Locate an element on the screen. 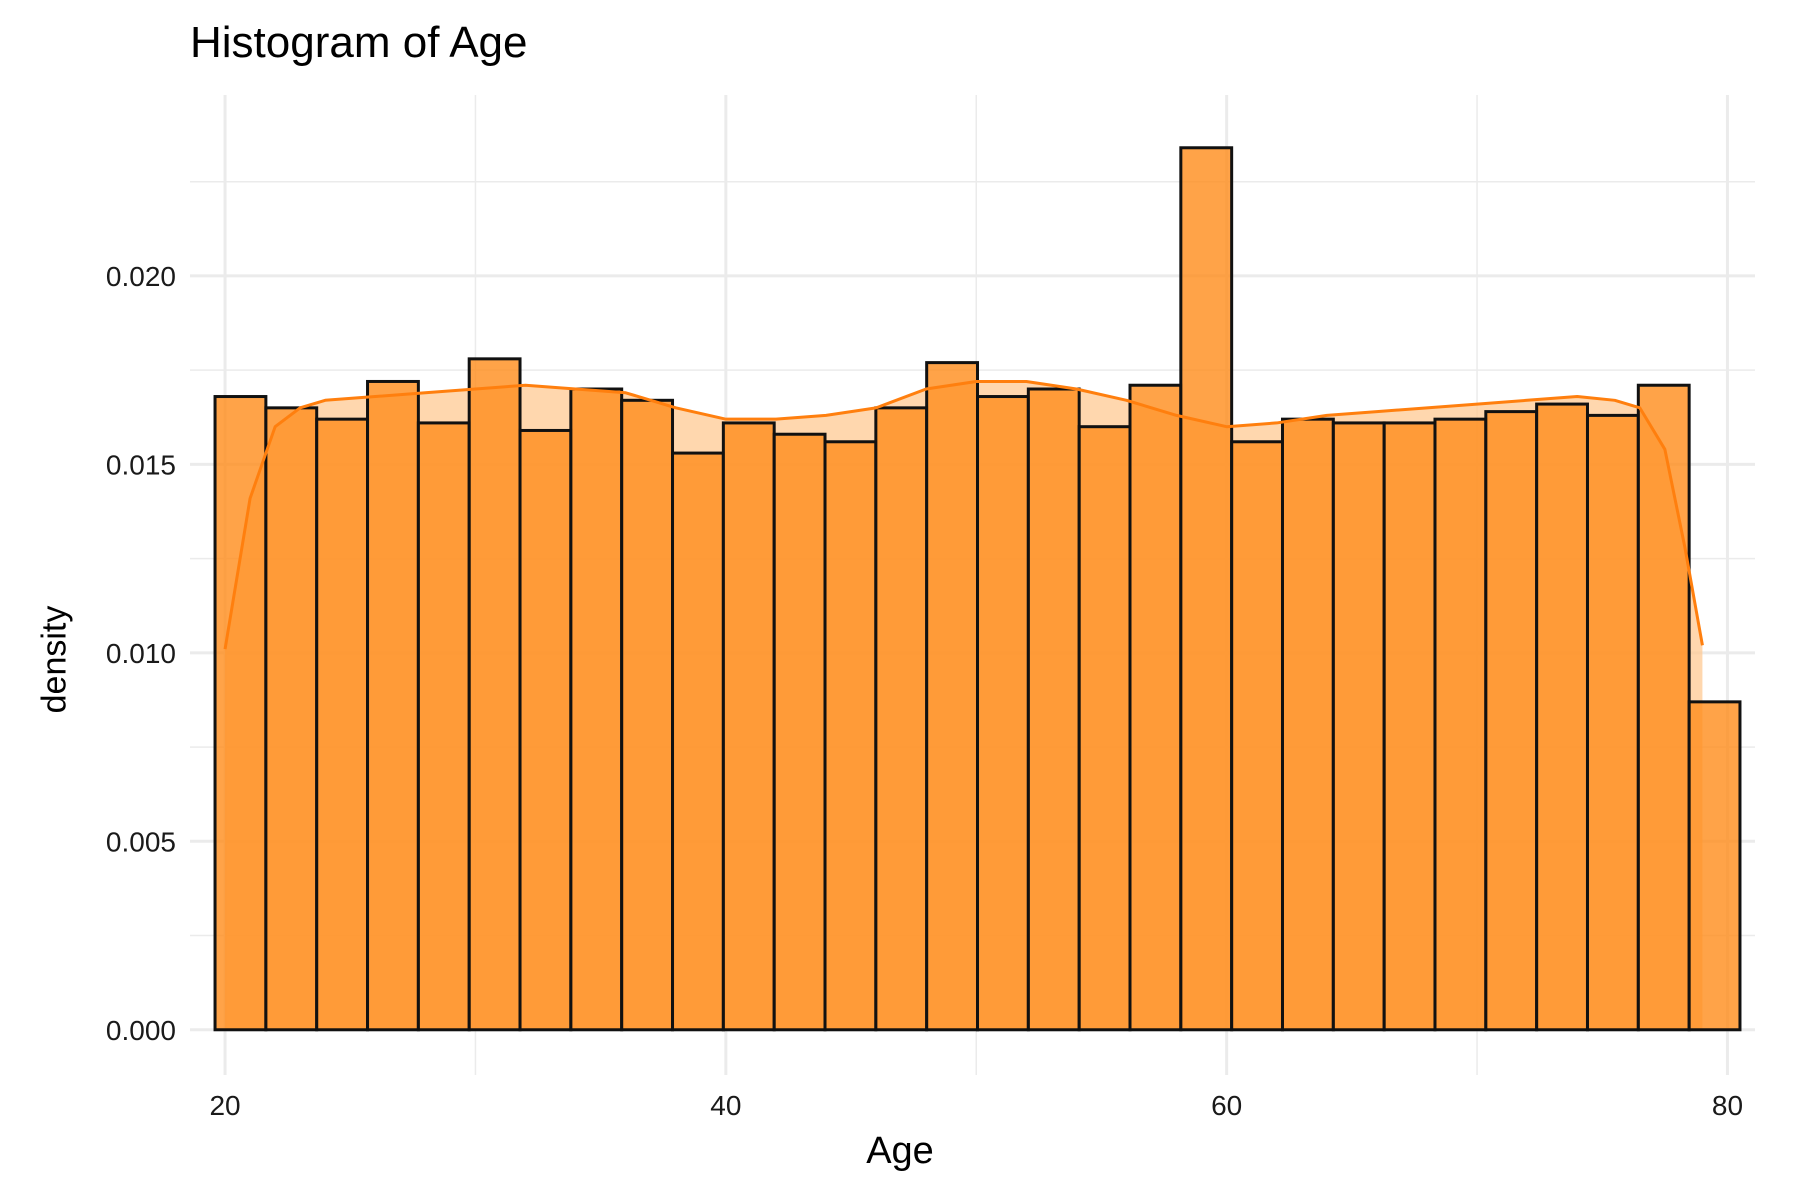 This screenshot has height=1200, width=1800. y-tick-label: 0.010 is located at coordinates (141, 653).